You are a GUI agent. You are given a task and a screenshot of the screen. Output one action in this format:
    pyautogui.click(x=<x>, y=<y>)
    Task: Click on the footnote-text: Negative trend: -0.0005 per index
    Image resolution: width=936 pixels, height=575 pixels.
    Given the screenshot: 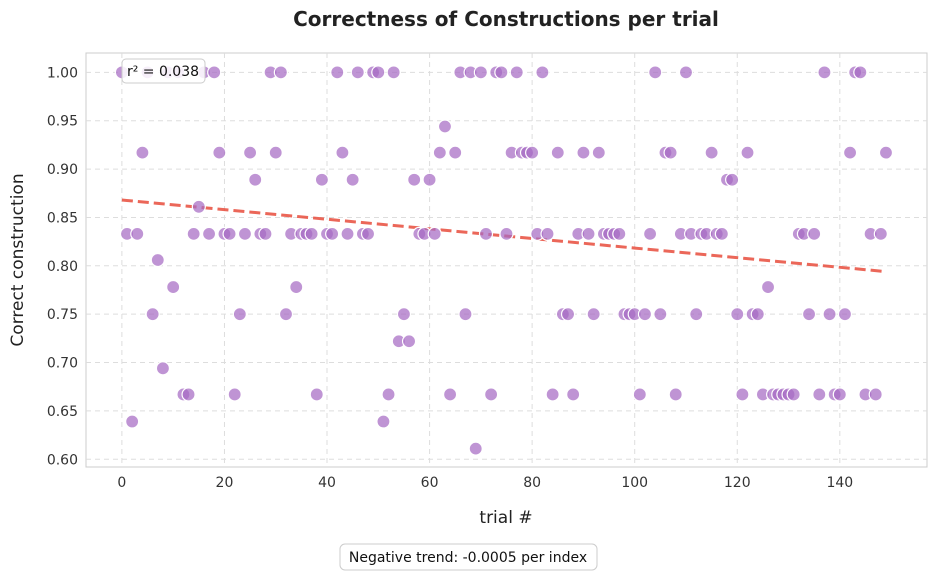 What is the action you would take?
    pyautogui.click(x=468, y=558)
    